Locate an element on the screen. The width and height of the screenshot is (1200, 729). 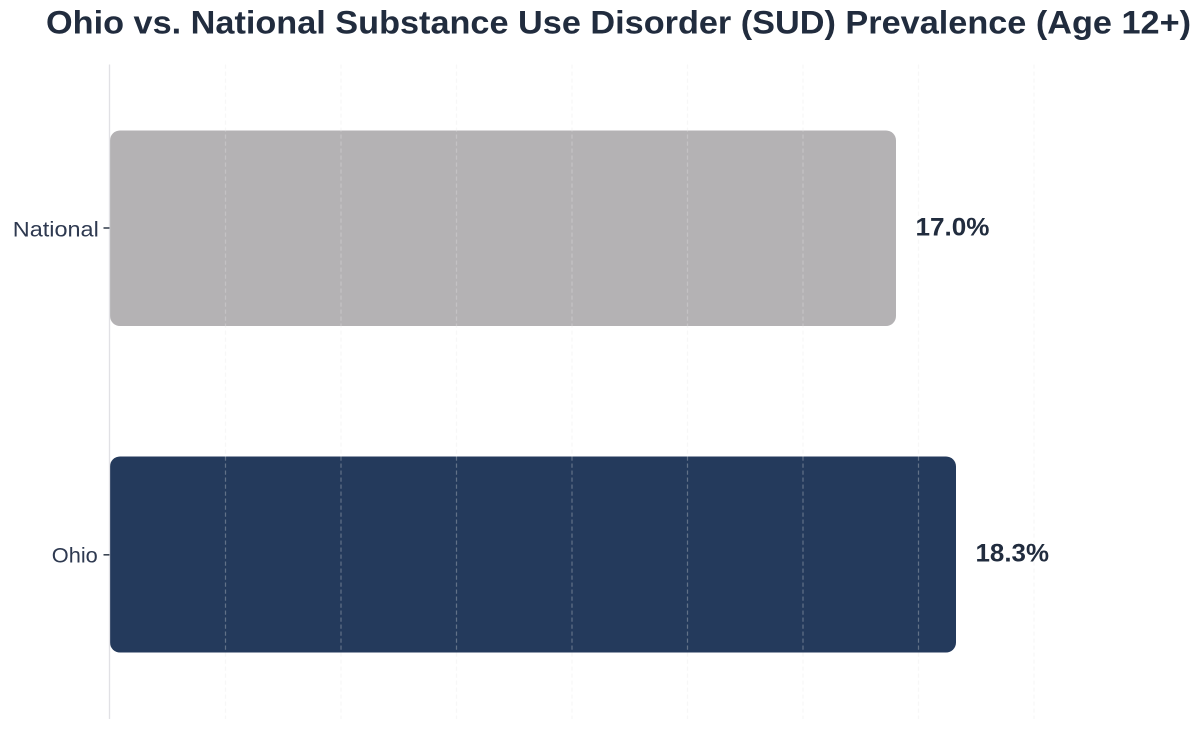
svg-text: Ohio is located at coordinates (75, 556).